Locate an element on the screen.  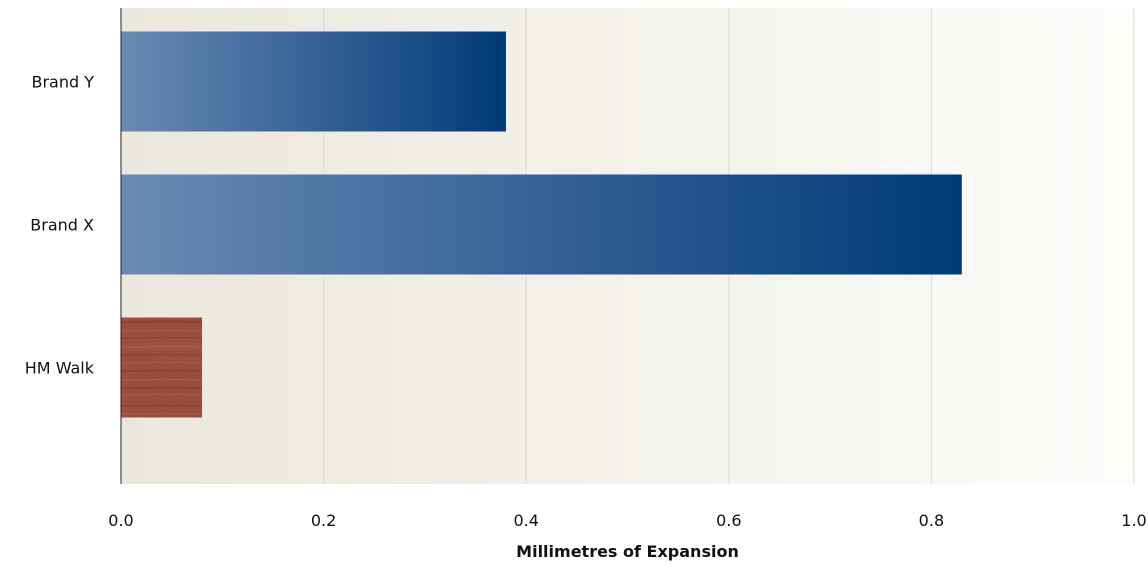
bar-brand-x is located at coordinates (541, 224).